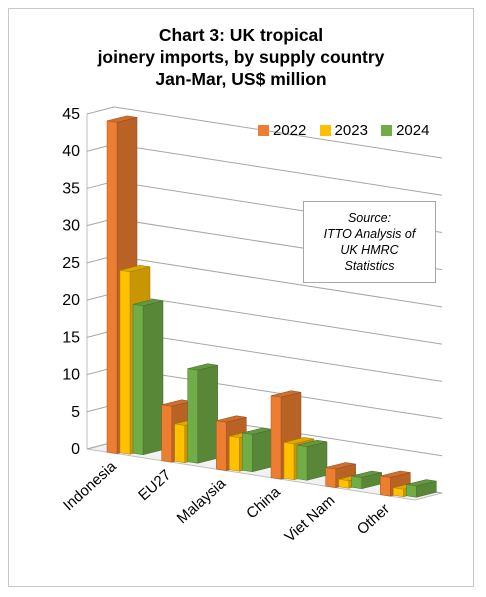  Describe the element at coordinates (71, 226) in the screenshot. I see `y-tick-label: 30` at that location.